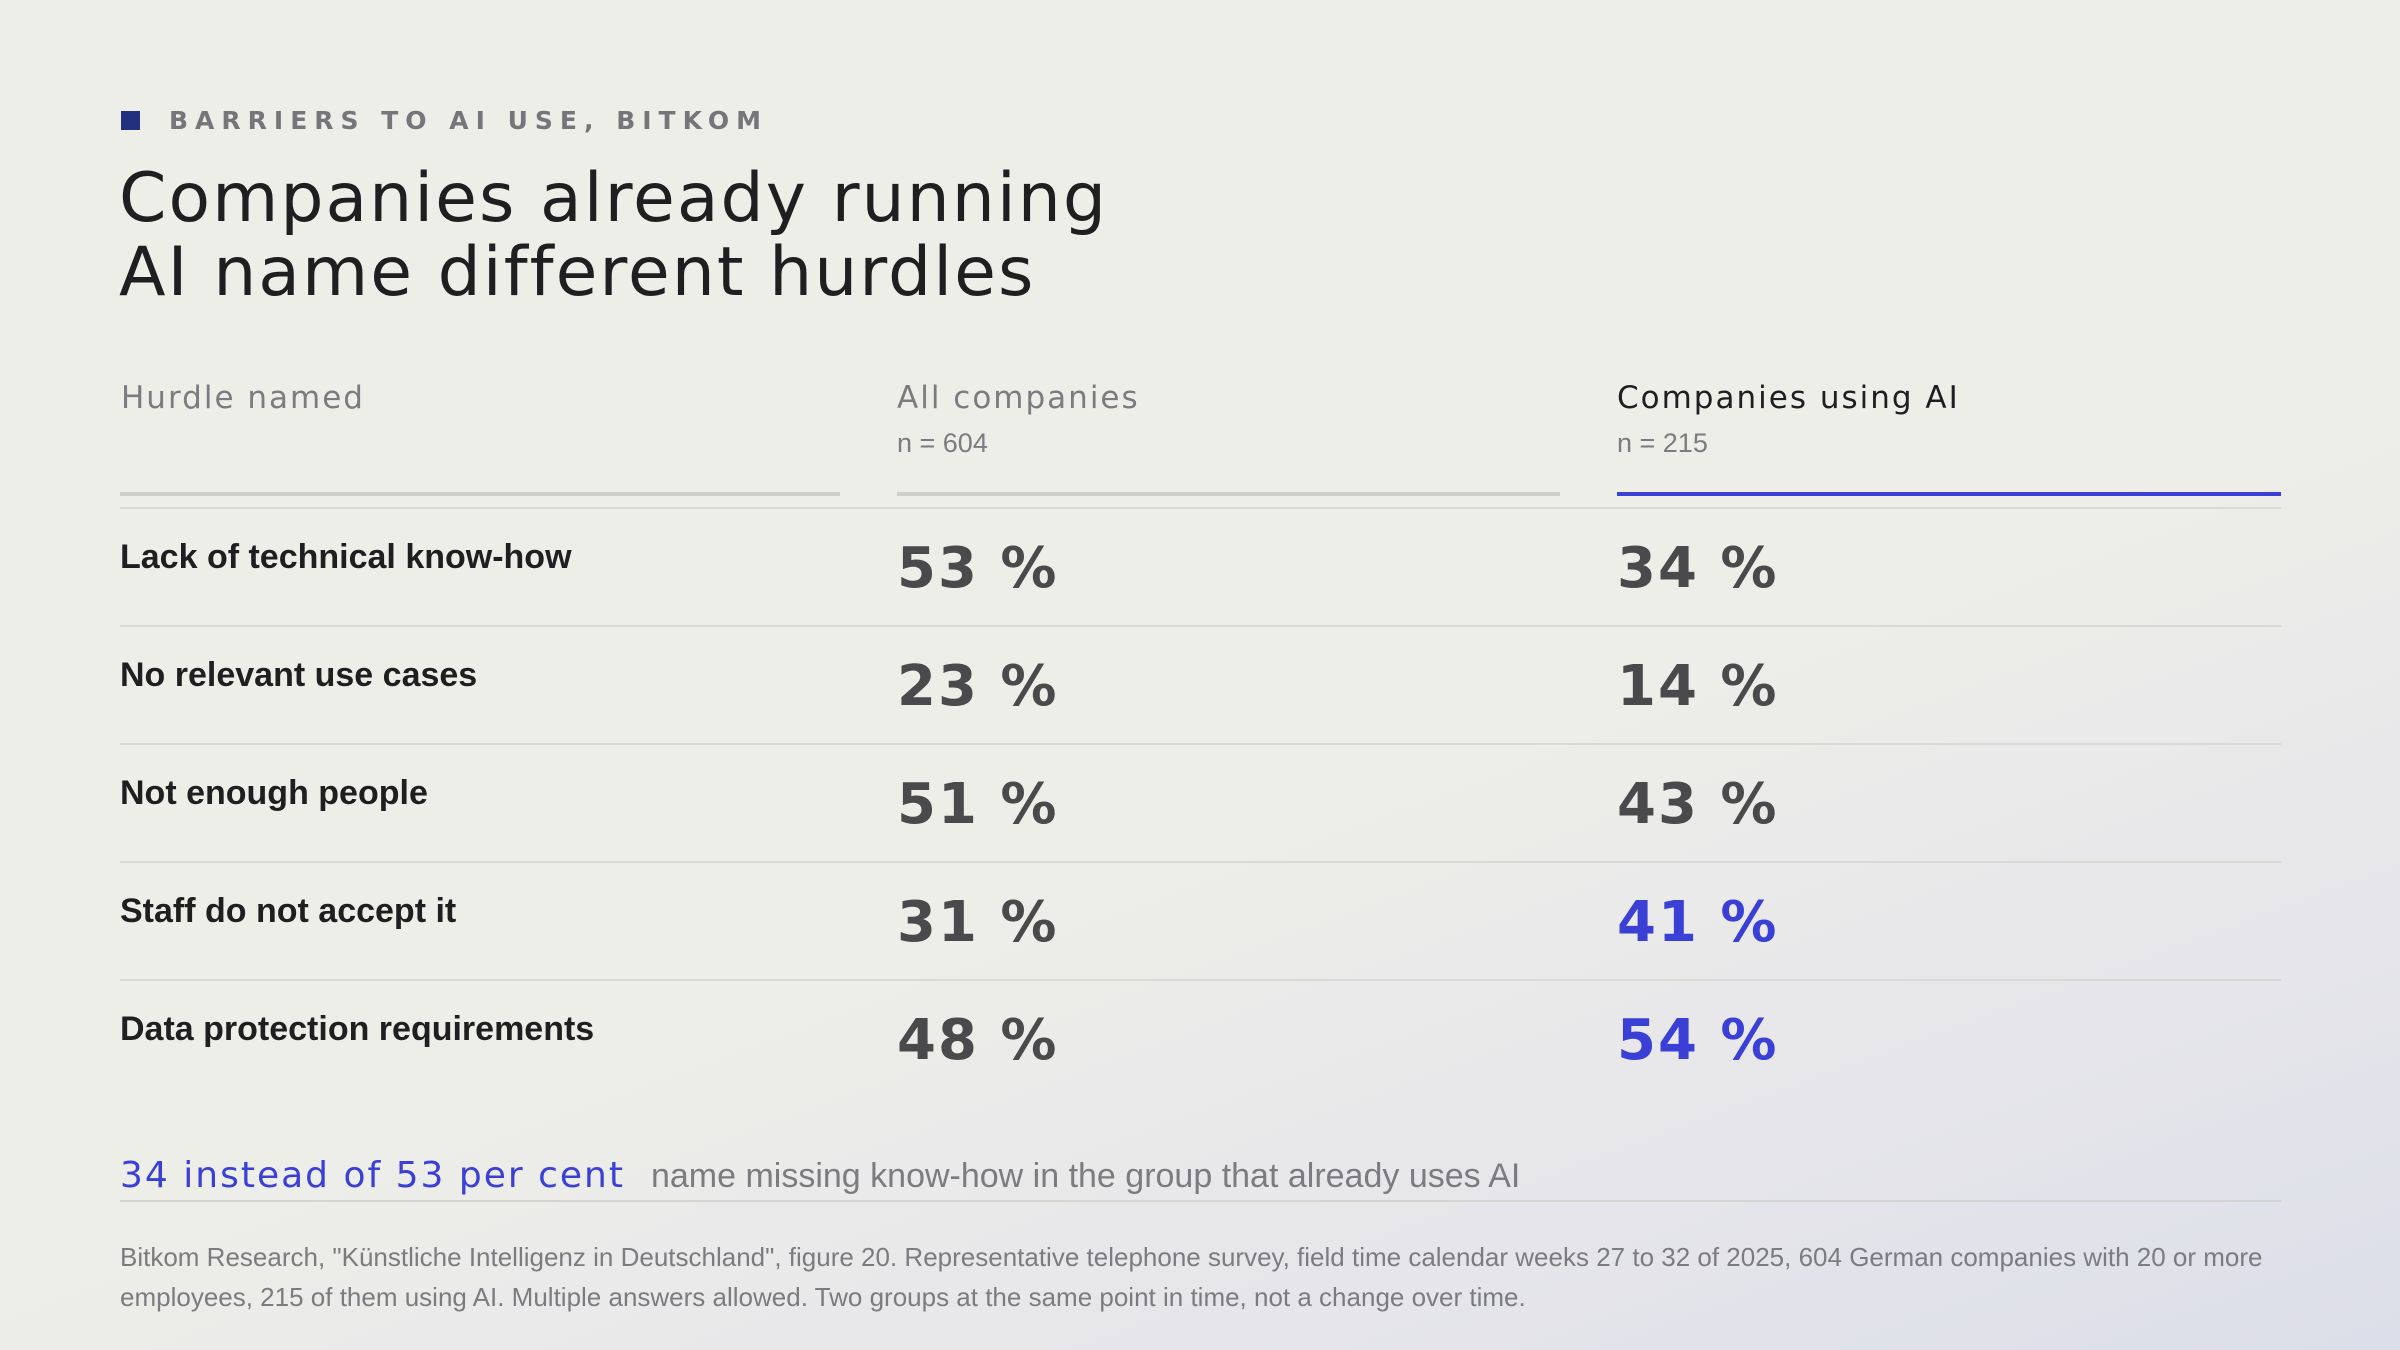 This screenshot has width=2400, height=1350. What do you see at coordinates (1949, 494) in the screenshot?
I see `column-rule-ai` at bounding box center [1949, 494].